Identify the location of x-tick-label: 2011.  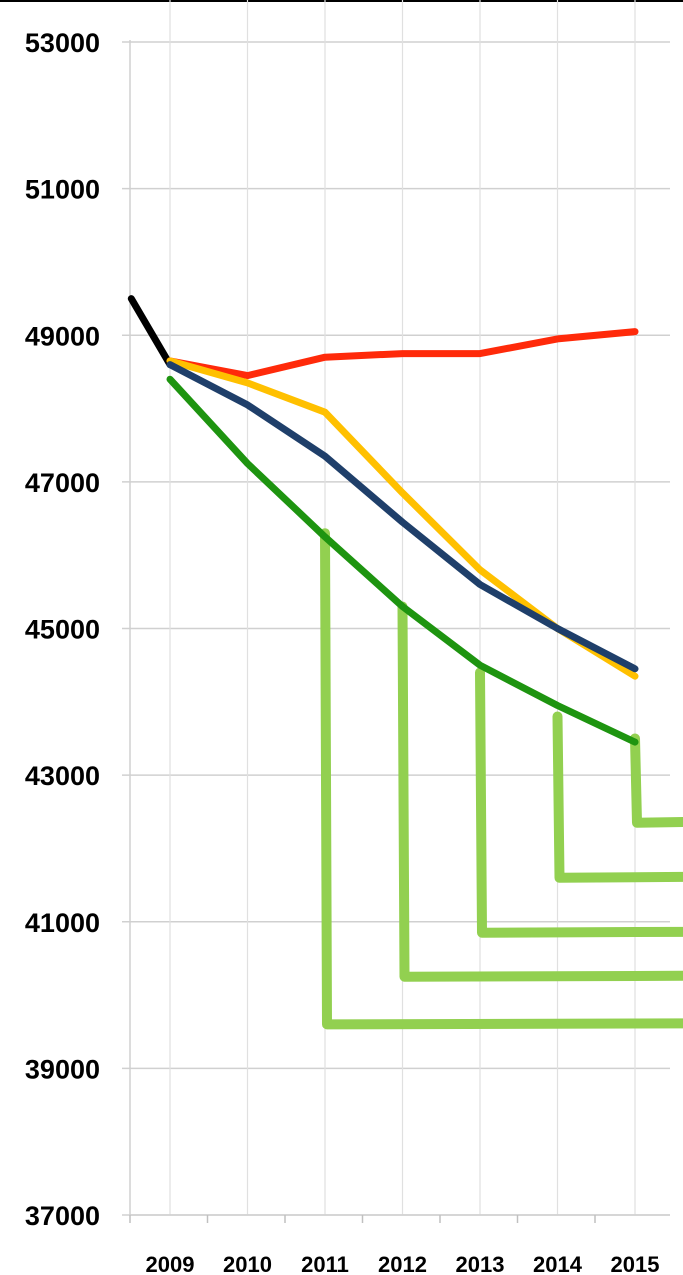
(325, 1263).